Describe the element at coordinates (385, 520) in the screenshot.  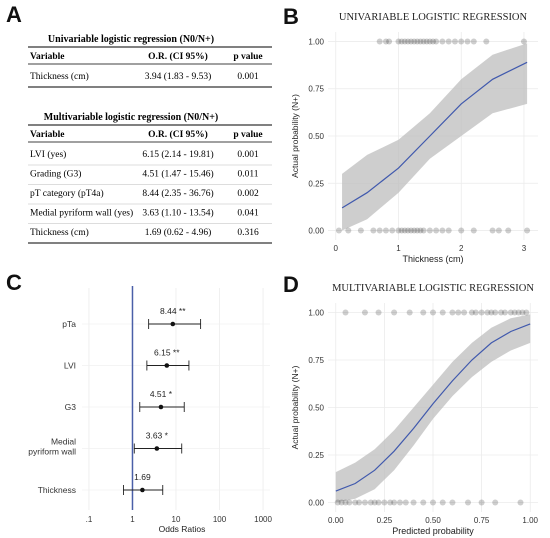
I see `chart-d-xtick-label: 0.25` at that location.